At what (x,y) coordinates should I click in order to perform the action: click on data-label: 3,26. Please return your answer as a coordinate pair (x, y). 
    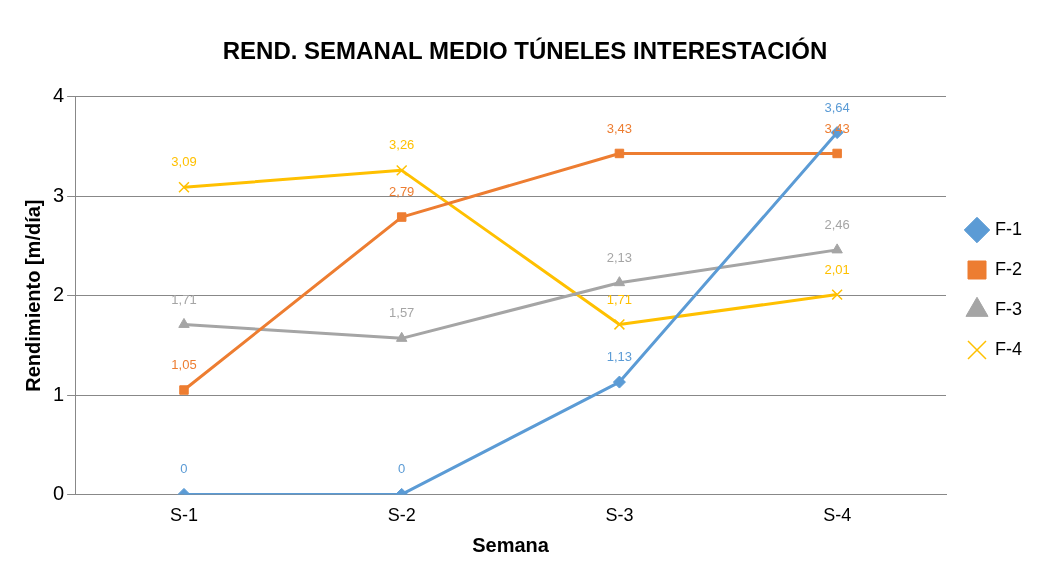
    Looking at the image, I should click on (402, 145).